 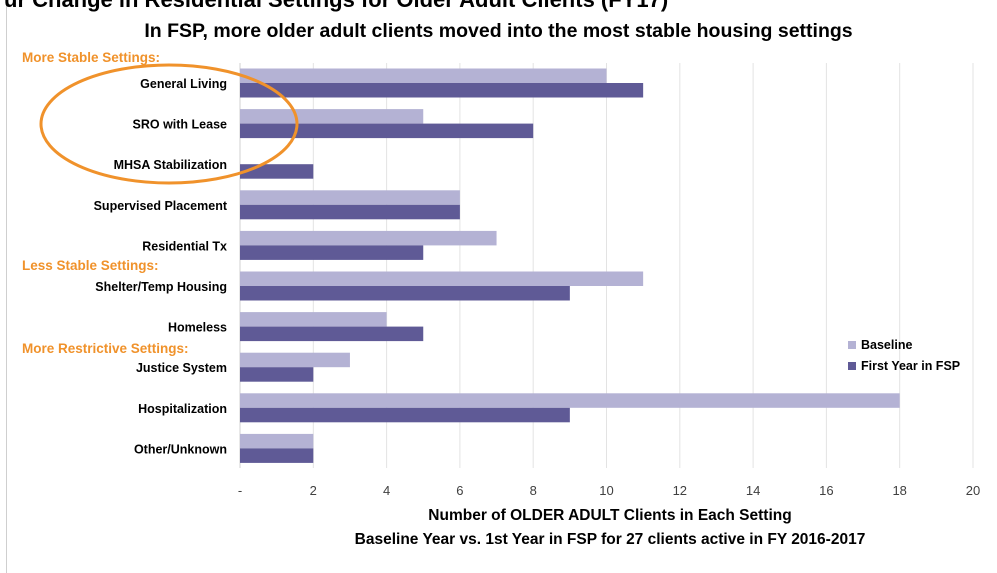 What do you see at coordinates (973, 490) in the screenshot?
I see `x-tick-label: 20` at bounding box center [973, 490].